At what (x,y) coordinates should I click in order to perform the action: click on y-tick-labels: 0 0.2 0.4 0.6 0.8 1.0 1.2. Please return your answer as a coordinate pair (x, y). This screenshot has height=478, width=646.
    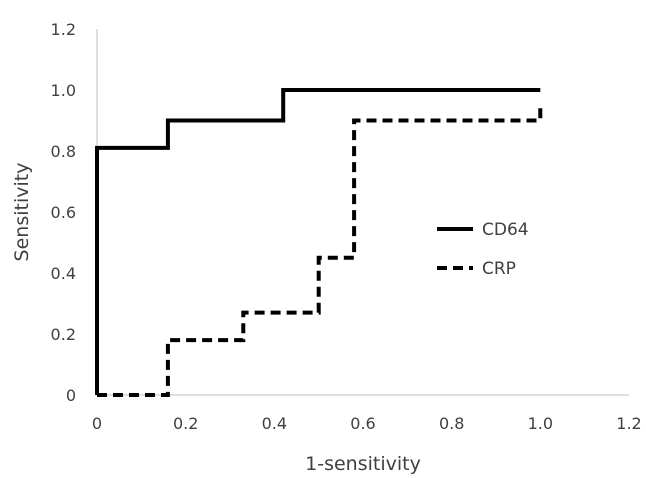
    Looking at the image, I should click on (63, 212).